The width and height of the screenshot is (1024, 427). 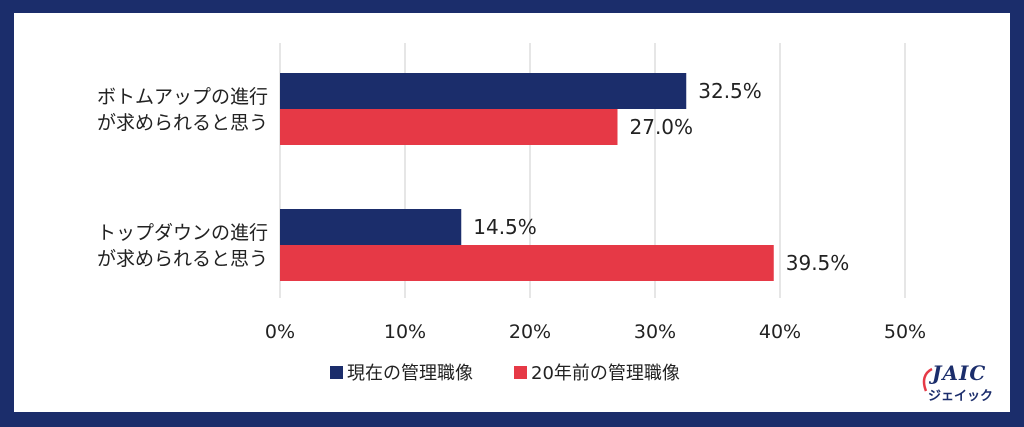 I want to click on data-label: 14.5%, so click(x=505, y=227).